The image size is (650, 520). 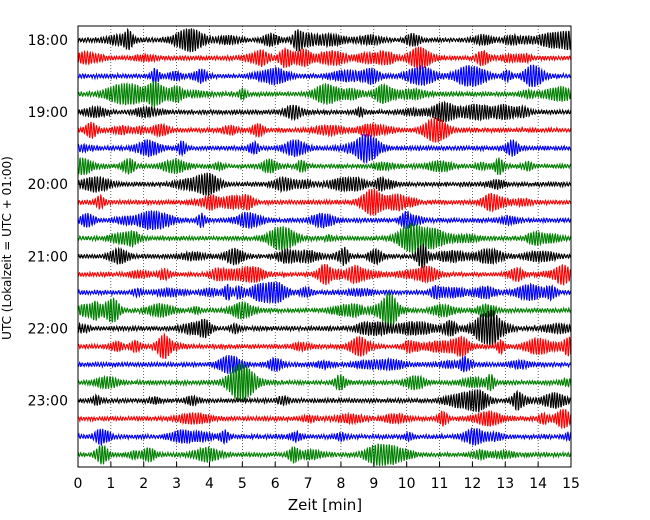 I want to click on x-tick-label: 15, so click(x=571, y=484).